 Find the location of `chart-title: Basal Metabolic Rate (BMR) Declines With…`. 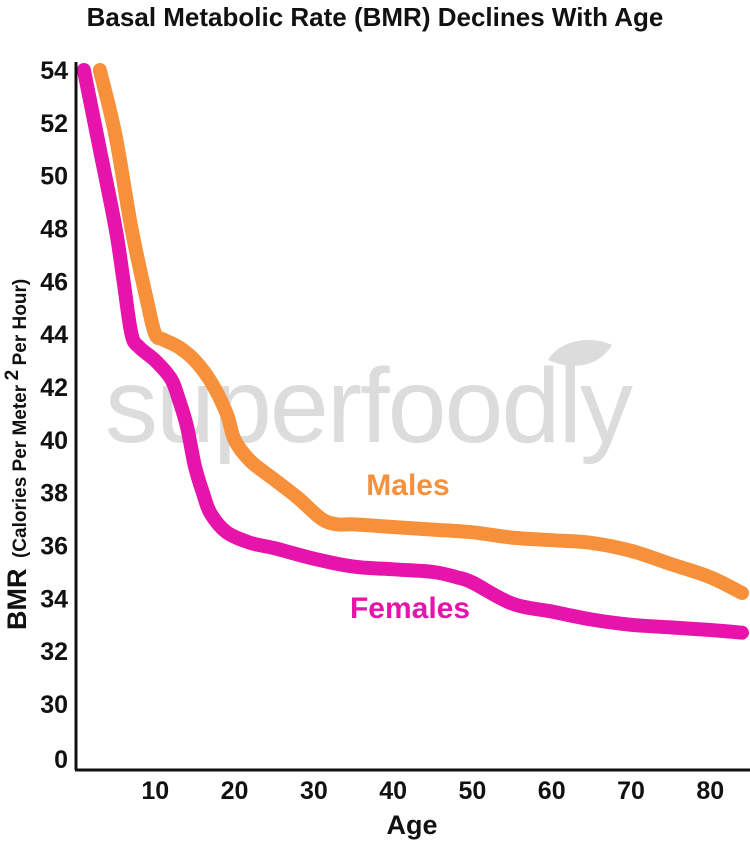

chart-title: Basal Metabolic Rate (BMR) Declines With… is located at coordinates (375, 17).